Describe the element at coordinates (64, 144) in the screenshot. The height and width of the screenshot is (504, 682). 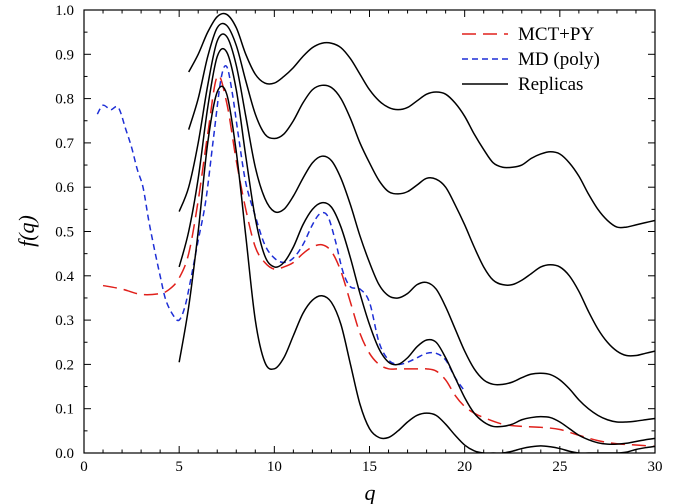
I see `y-tick-label: 0.7` at that location.